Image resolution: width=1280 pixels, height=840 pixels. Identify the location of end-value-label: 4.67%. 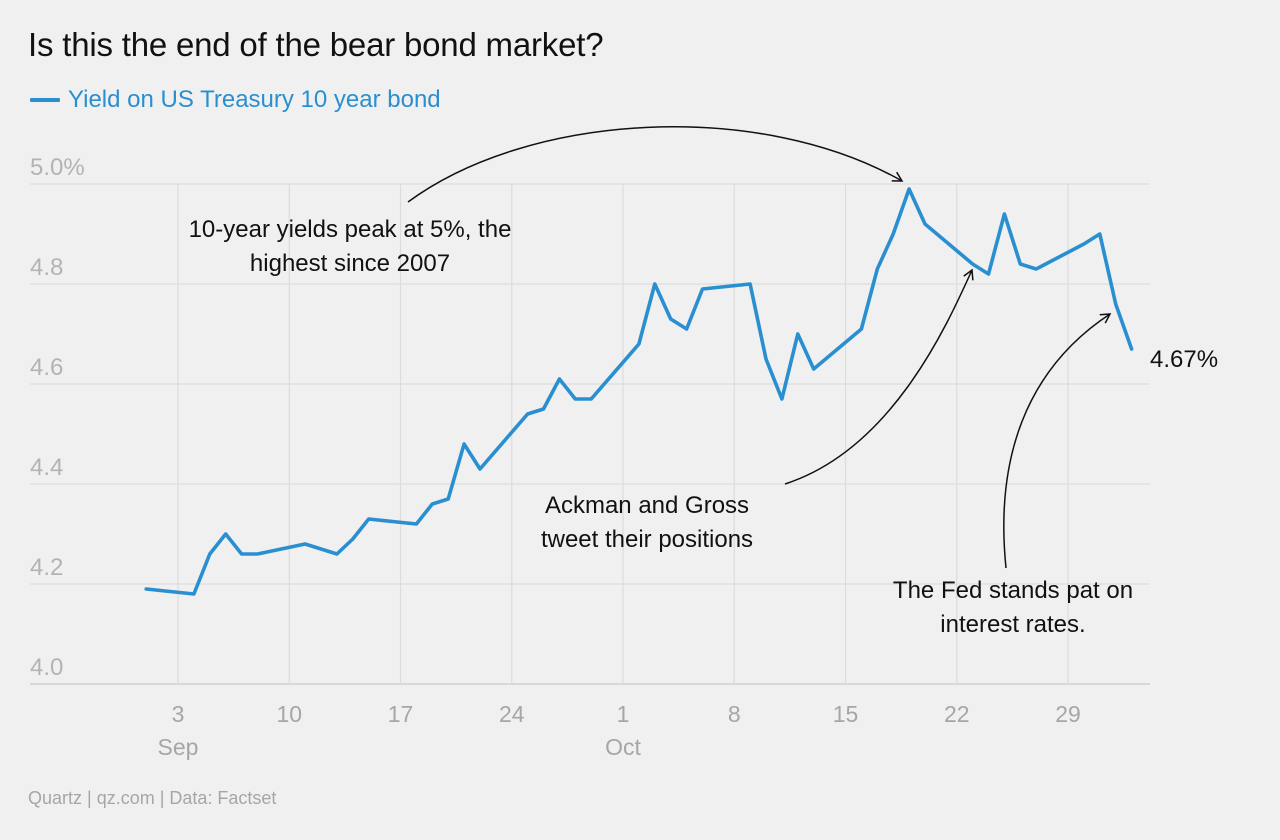
(1184, 359).